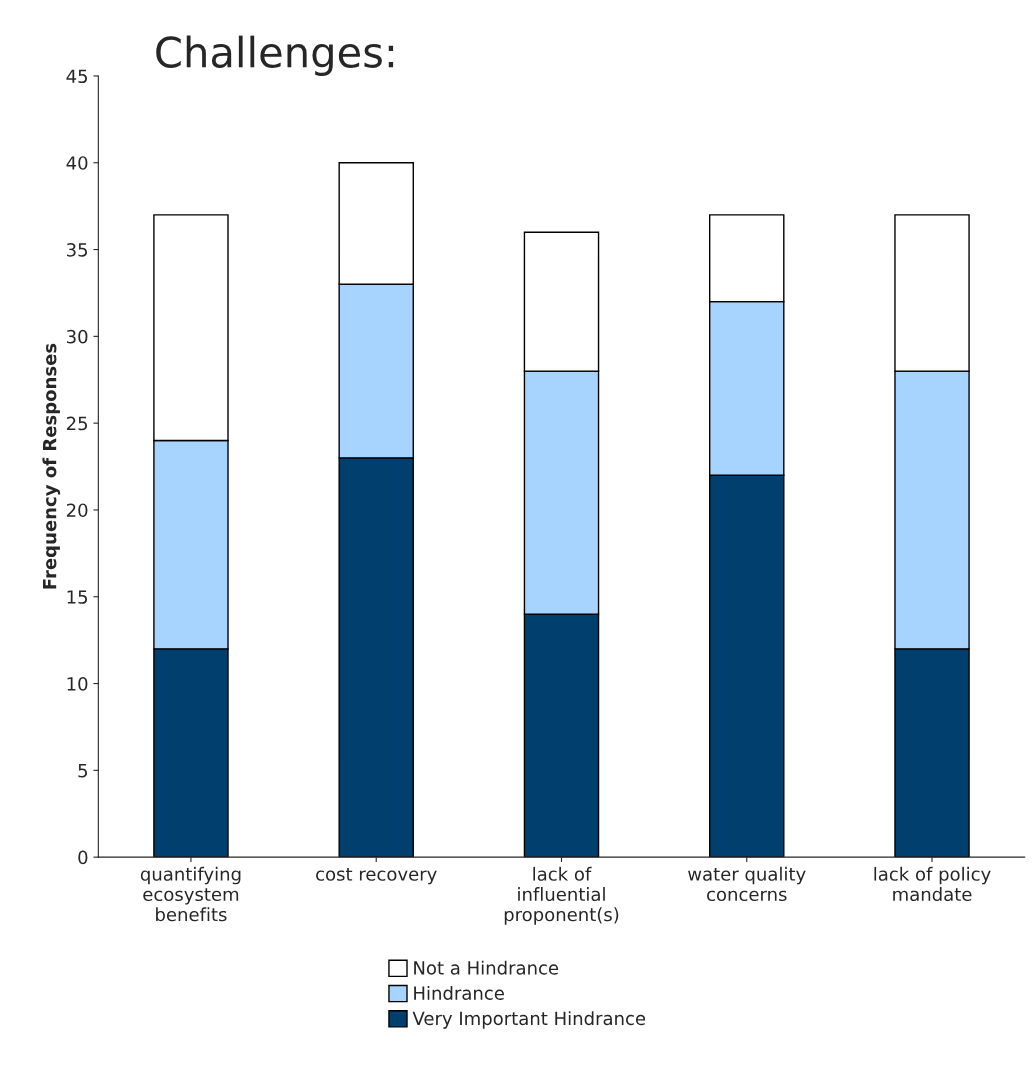 This screenshot has height=1085, width=1035. What do you see at coordinates (77, 336) in the screenshot?
I see `y-tick-label: 30` at bounding box center [77, 336].